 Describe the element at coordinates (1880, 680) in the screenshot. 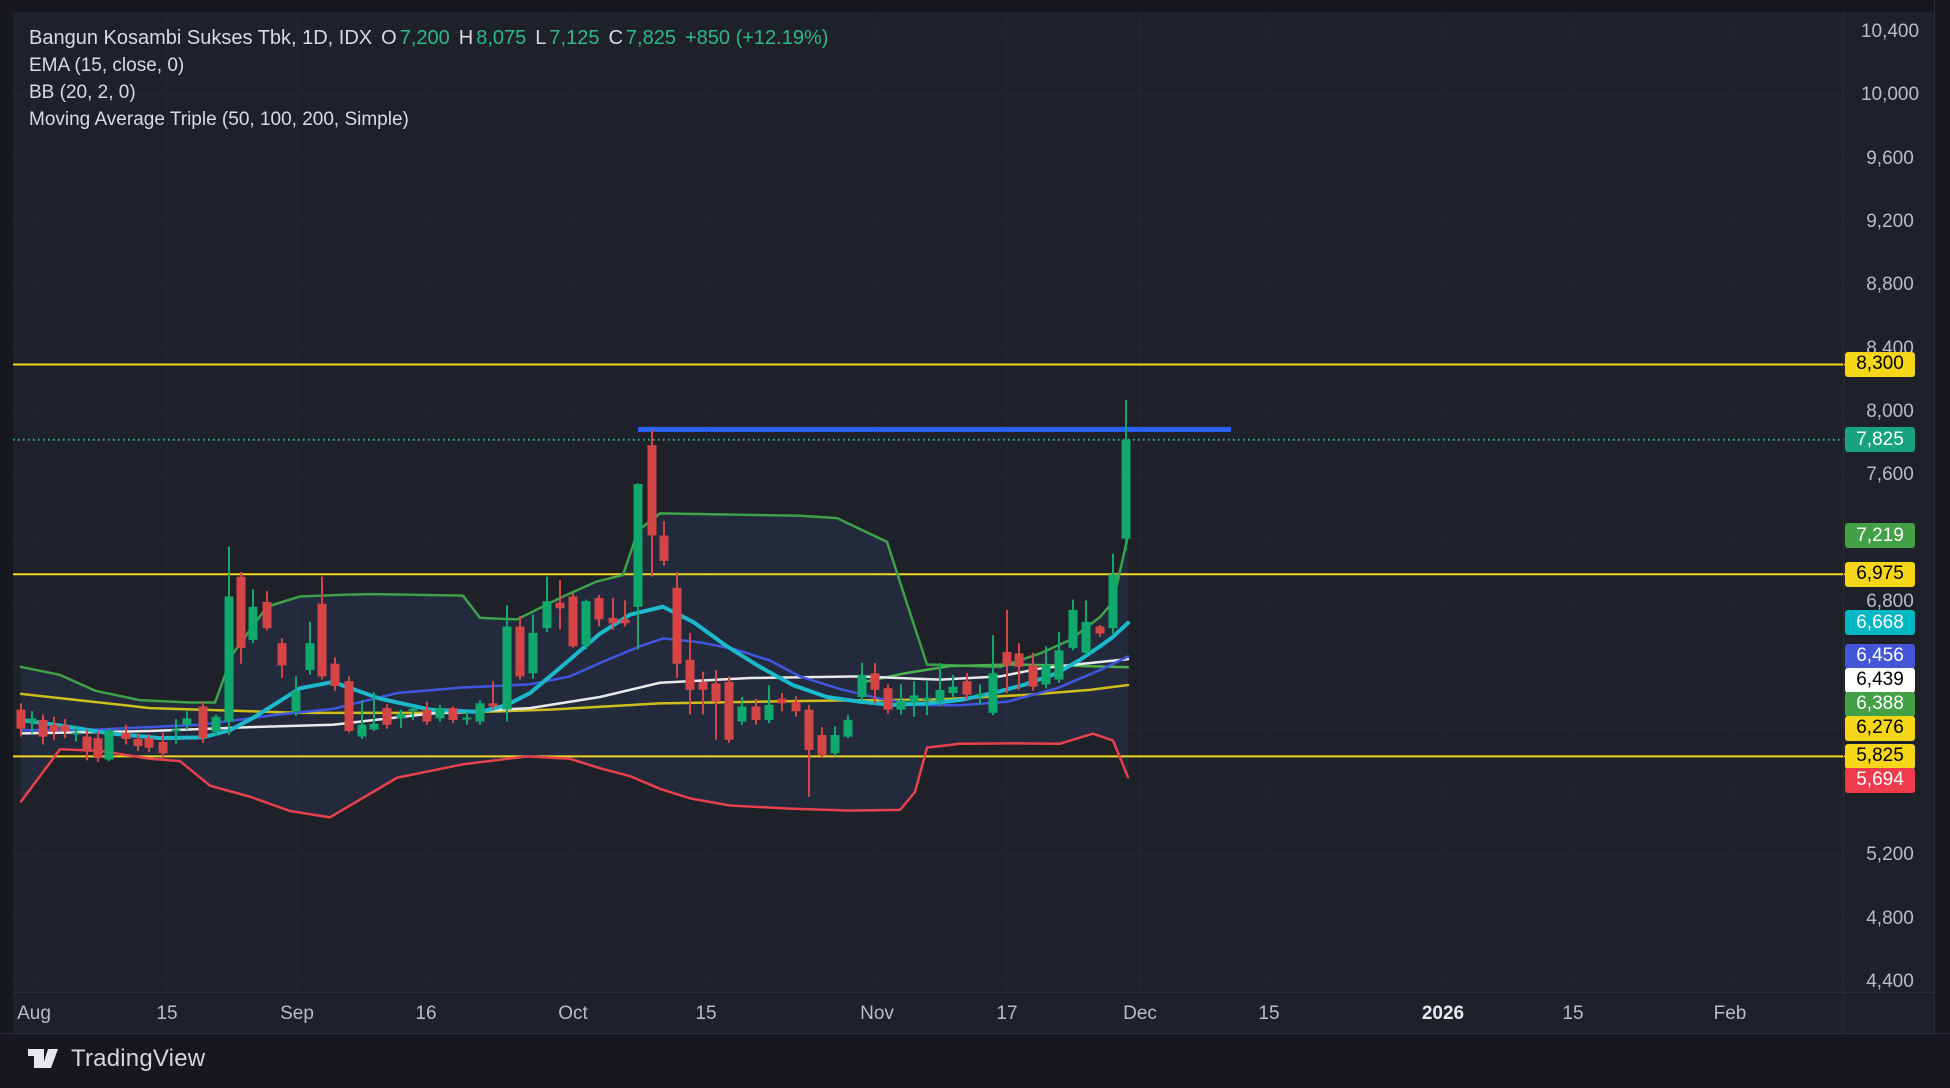

I see `price-badge: 6,439` at that location.